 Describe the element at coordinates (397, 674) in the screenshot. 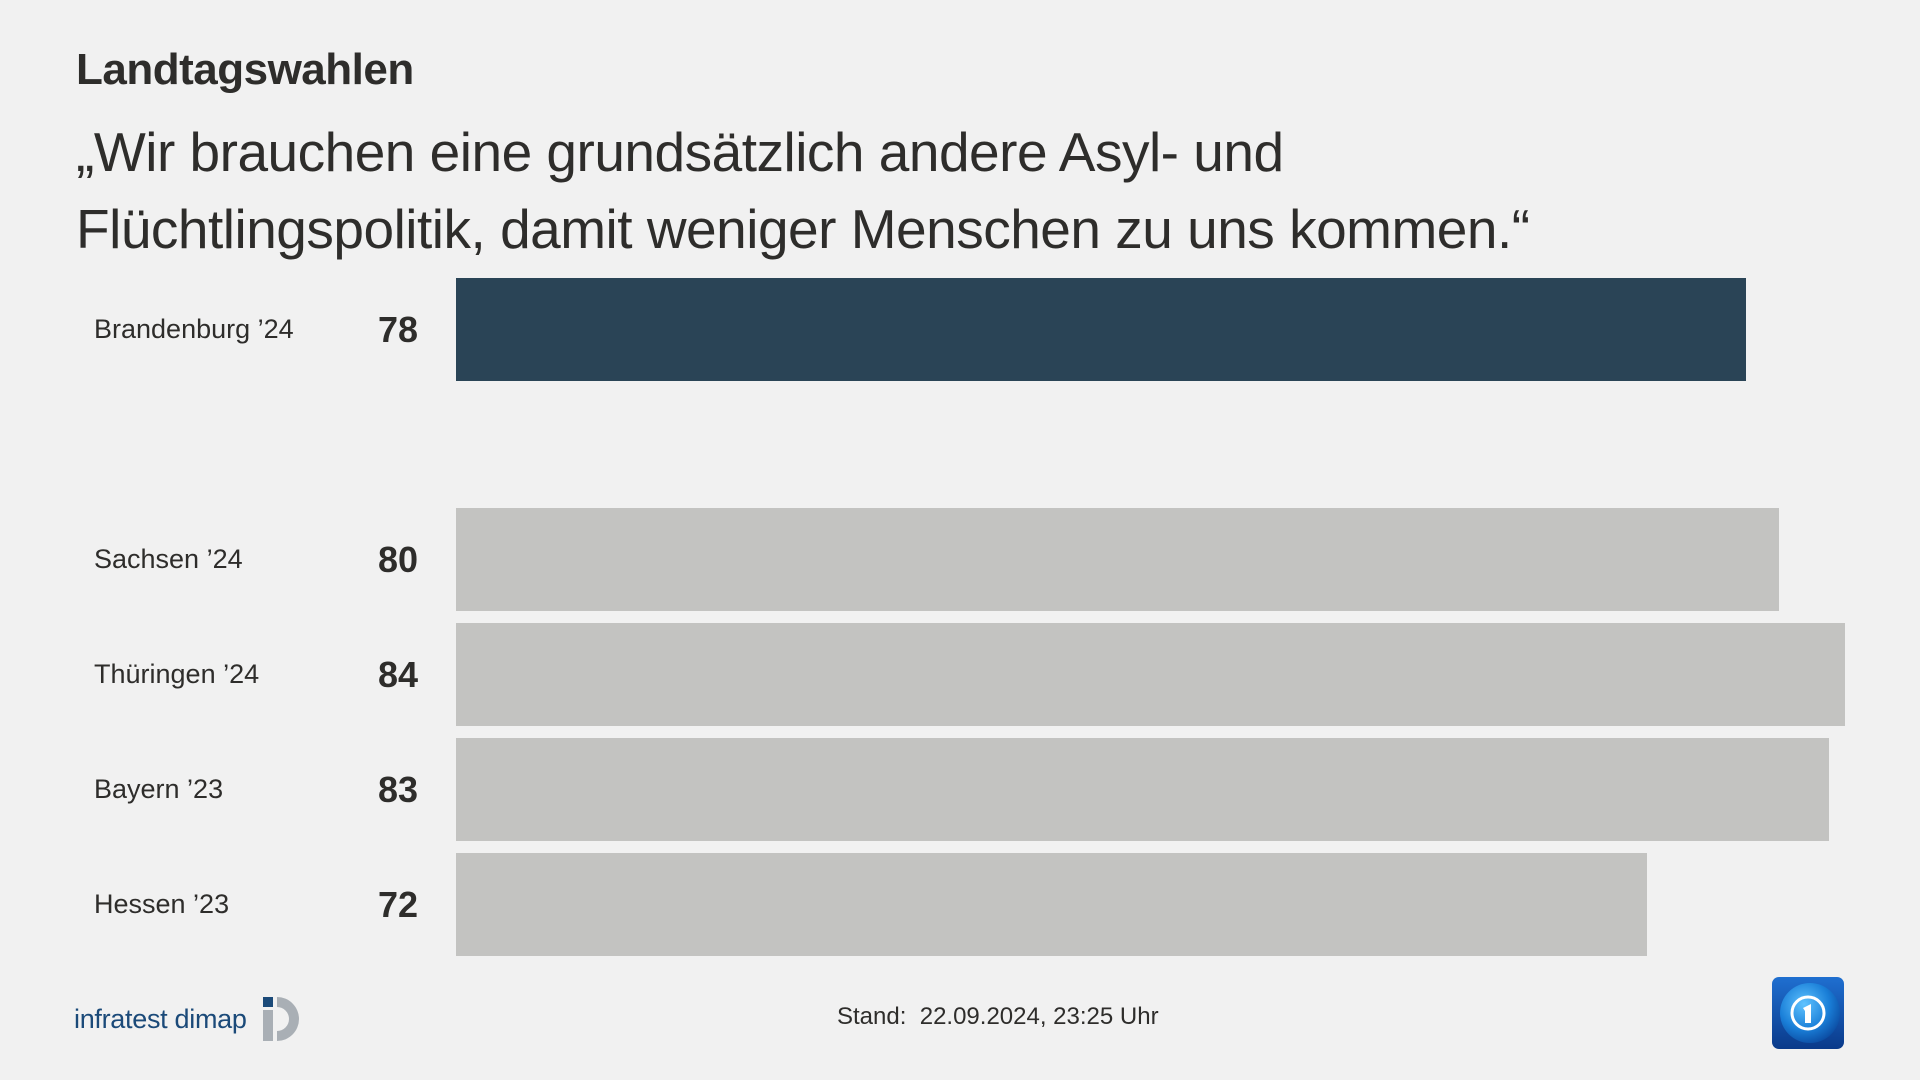

I see `bar-value: 84` at that location.